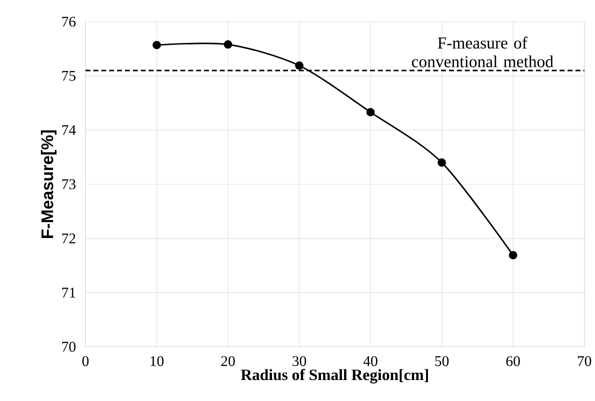 The height and width of the screenshot is (401, 595). I want to click on y-tick-label: 72, so click(69, 238).